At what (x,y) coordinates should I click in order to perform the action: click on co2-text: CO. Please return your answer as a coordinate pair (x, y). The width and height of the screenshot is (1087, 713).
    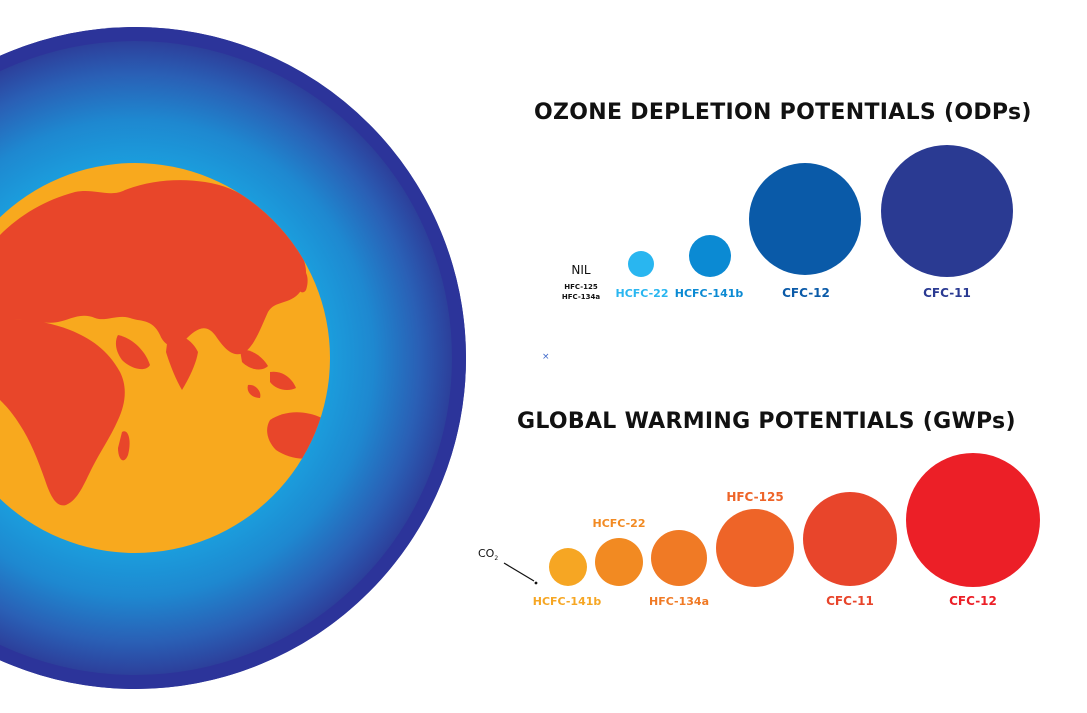
    Looking at the image, I should click on (486, 553).